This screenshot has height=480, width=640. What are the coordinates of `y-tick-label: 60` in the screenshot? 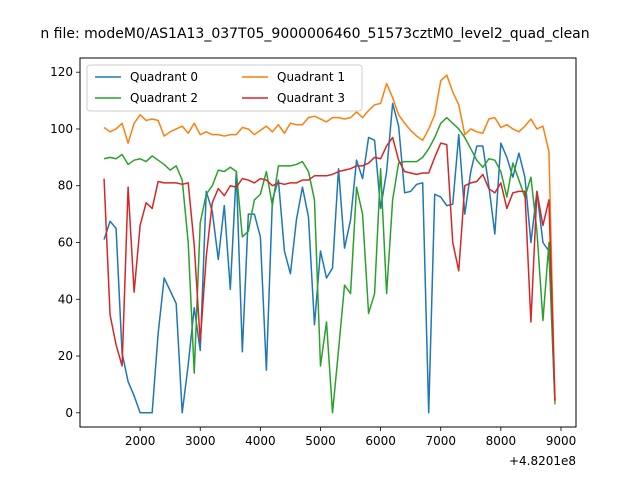 It's located at (65, 243).